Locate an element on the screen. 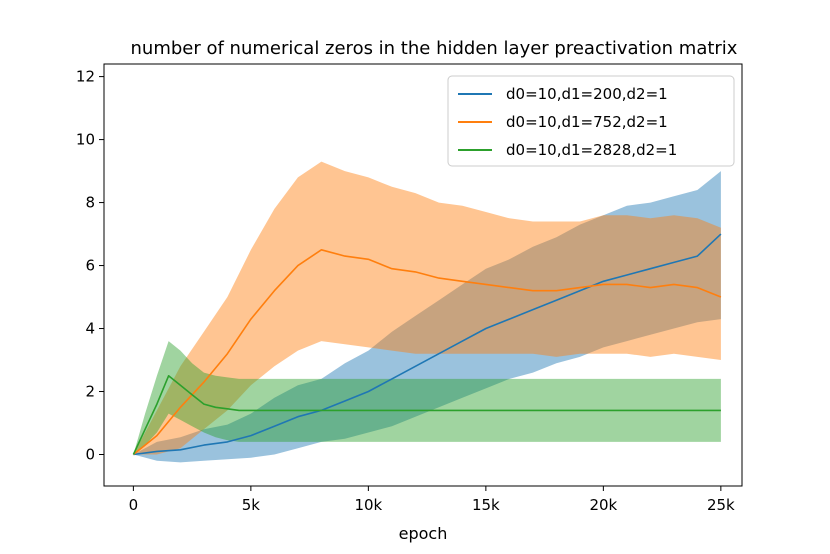  y-tick-label: 6 is located at coordinates (90, 266).